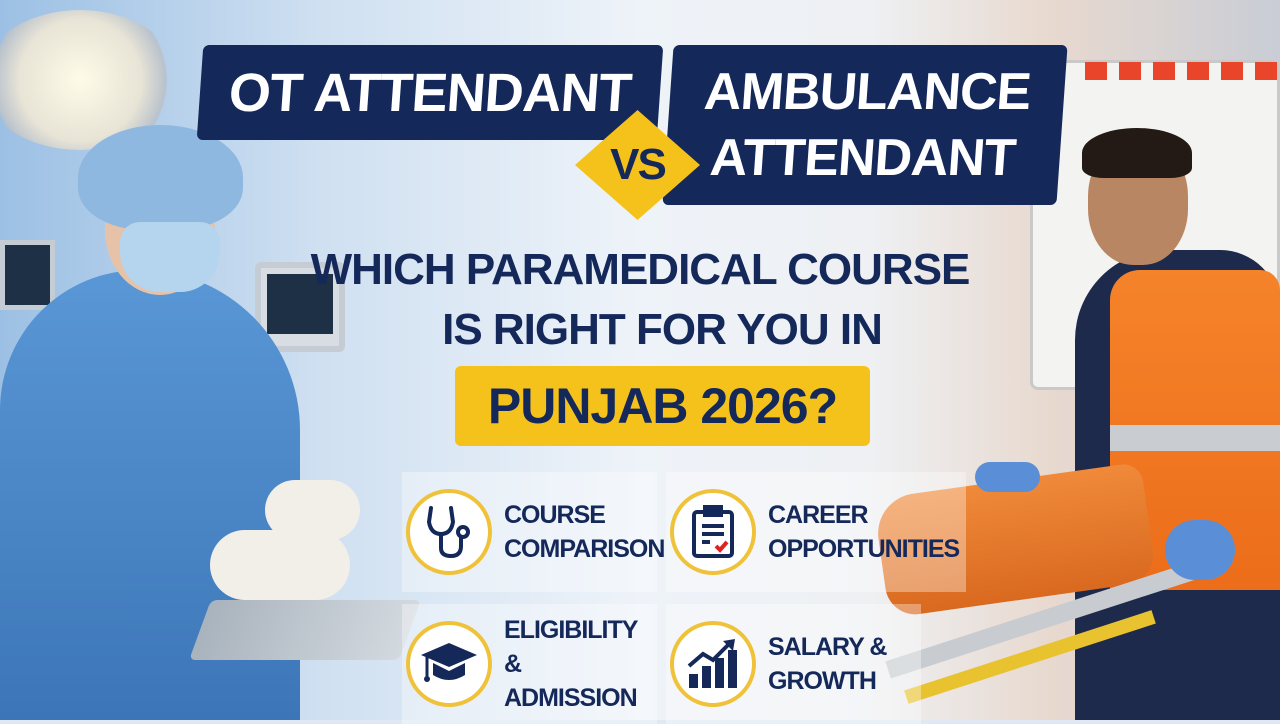 The image size is (1280, 724). I want to click on stethoscope-icon, so click(449, 532).